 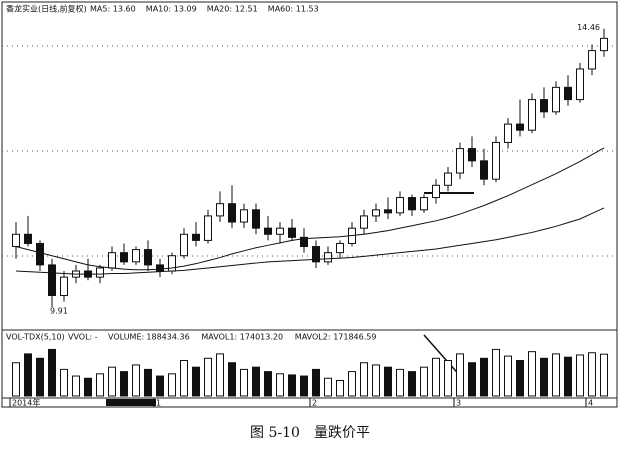 What do you see at coordinates (59, 311) in the screenshot?
I see `low-label: 9.91` at bounding box center [59, 311].